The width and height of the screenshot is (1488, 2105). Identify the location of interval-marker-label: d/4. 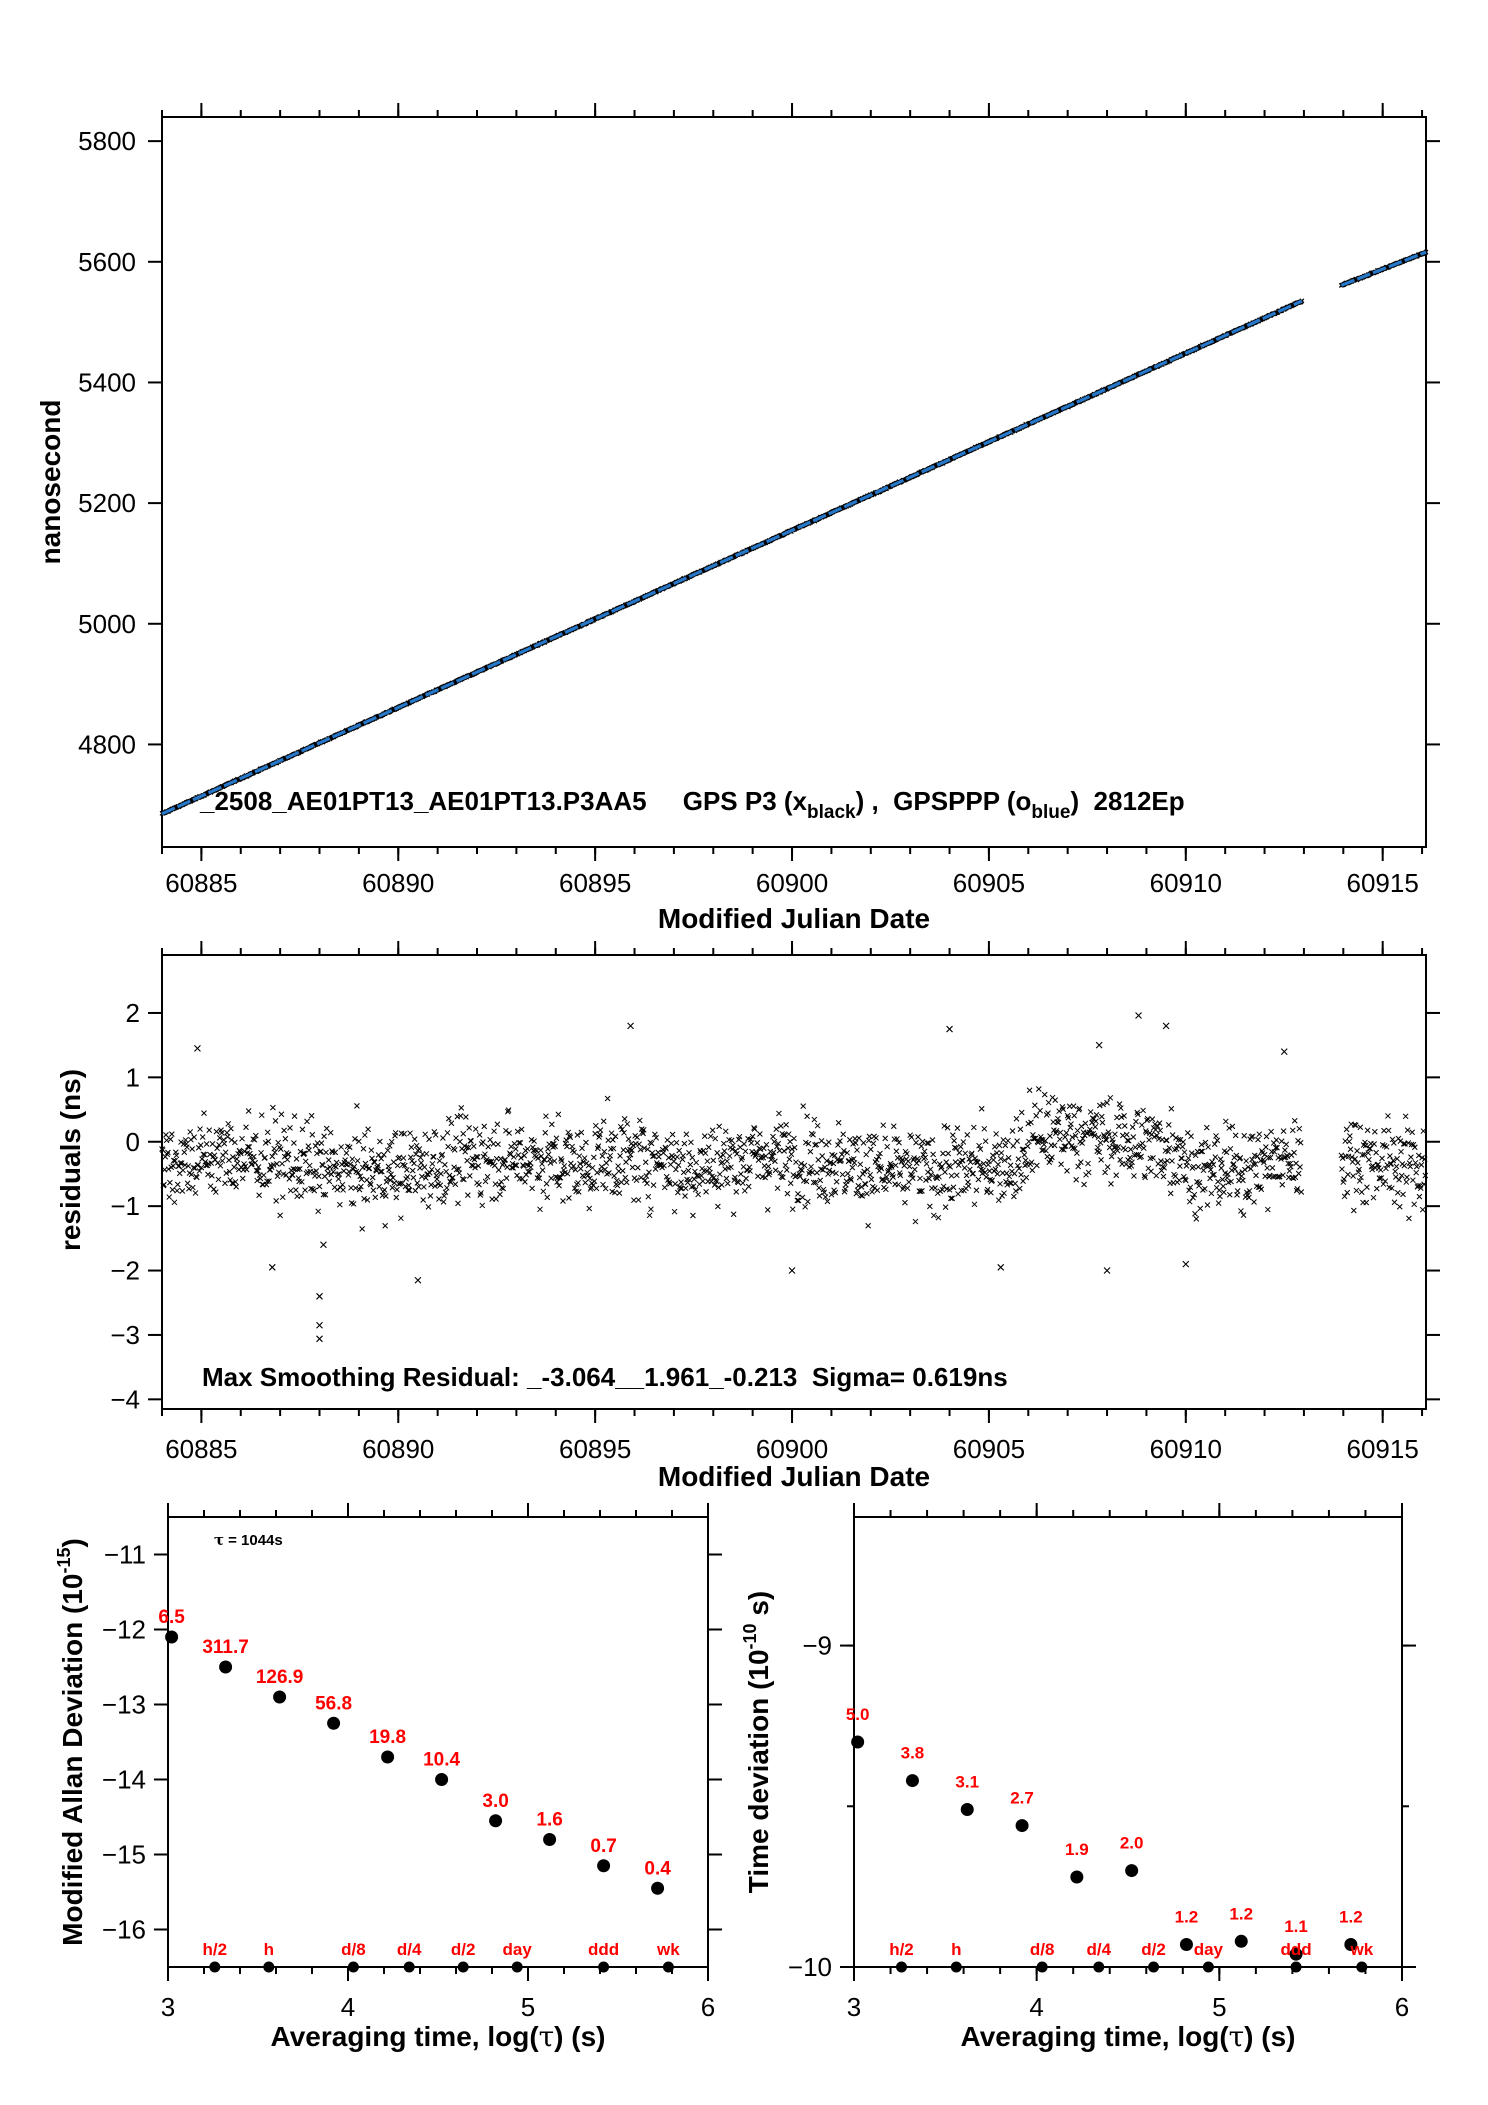
(409, 1949).